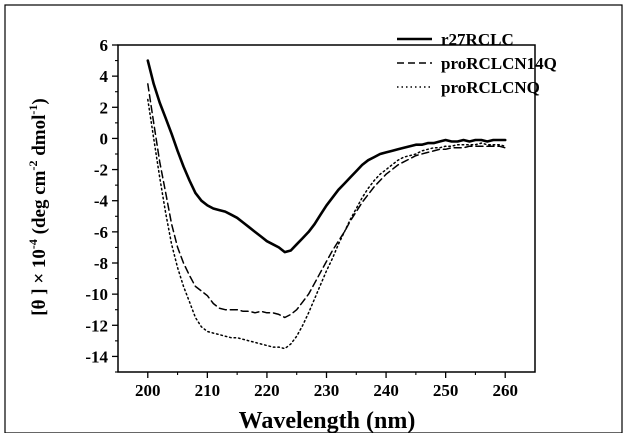 This screenshot has height=438, width=627. What do you see at coordinates (101, 232) in the screenshot?
I see `y-tick-label: -6` at bounding box center [101, 232].